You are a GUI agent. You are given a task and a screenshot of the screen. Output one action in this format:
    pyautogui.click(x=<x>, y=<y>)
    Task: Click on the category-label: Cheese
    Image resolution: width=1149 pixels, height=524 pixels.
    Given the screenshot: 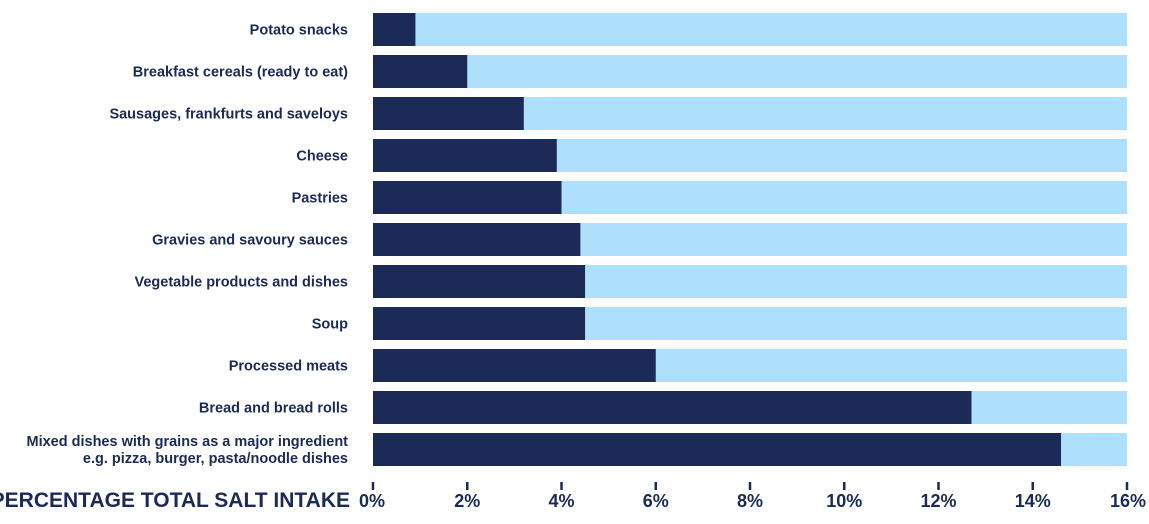 What is the action you would take?
    pyautogui.click(x=322, y=157)
    